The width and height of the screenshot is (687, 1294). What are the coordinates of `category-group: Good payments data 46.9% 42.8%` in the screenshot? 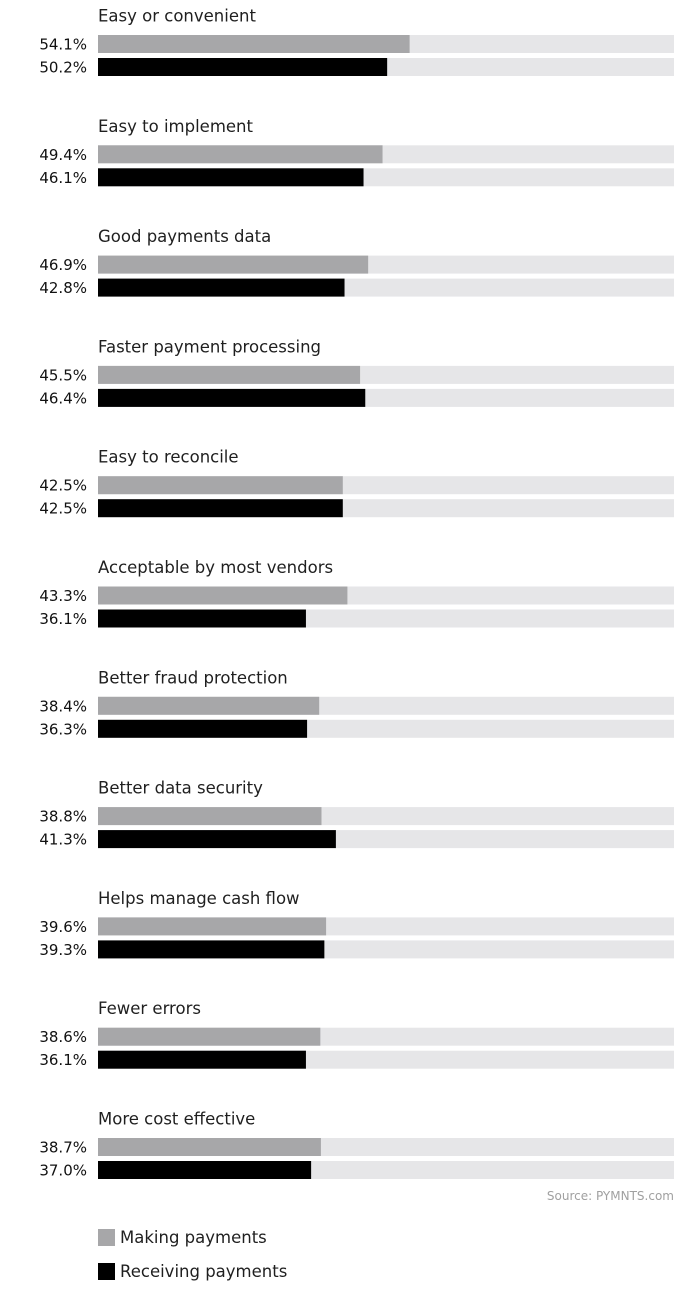 It's located at (356, 262).